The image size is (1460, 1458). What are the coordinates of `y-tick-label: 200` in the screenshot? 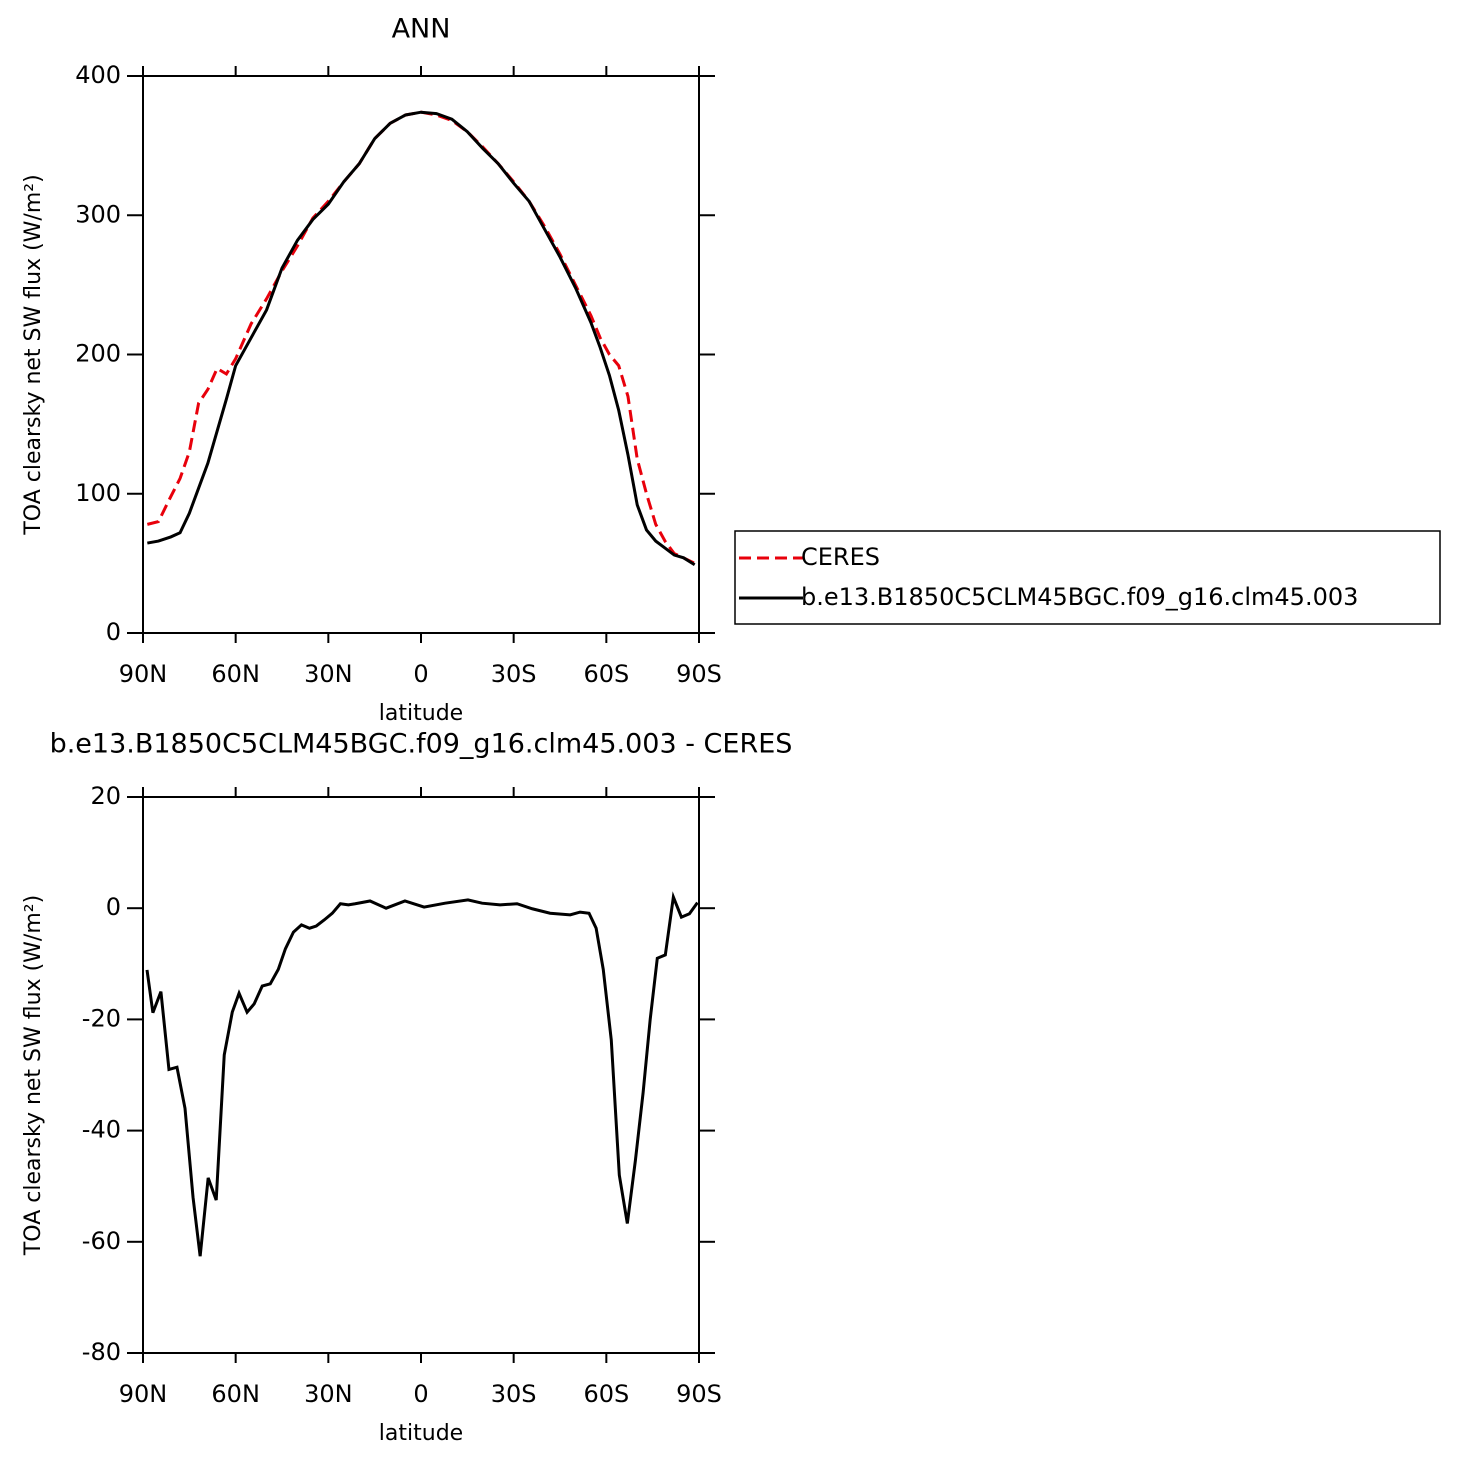 It's located at (98, 354).